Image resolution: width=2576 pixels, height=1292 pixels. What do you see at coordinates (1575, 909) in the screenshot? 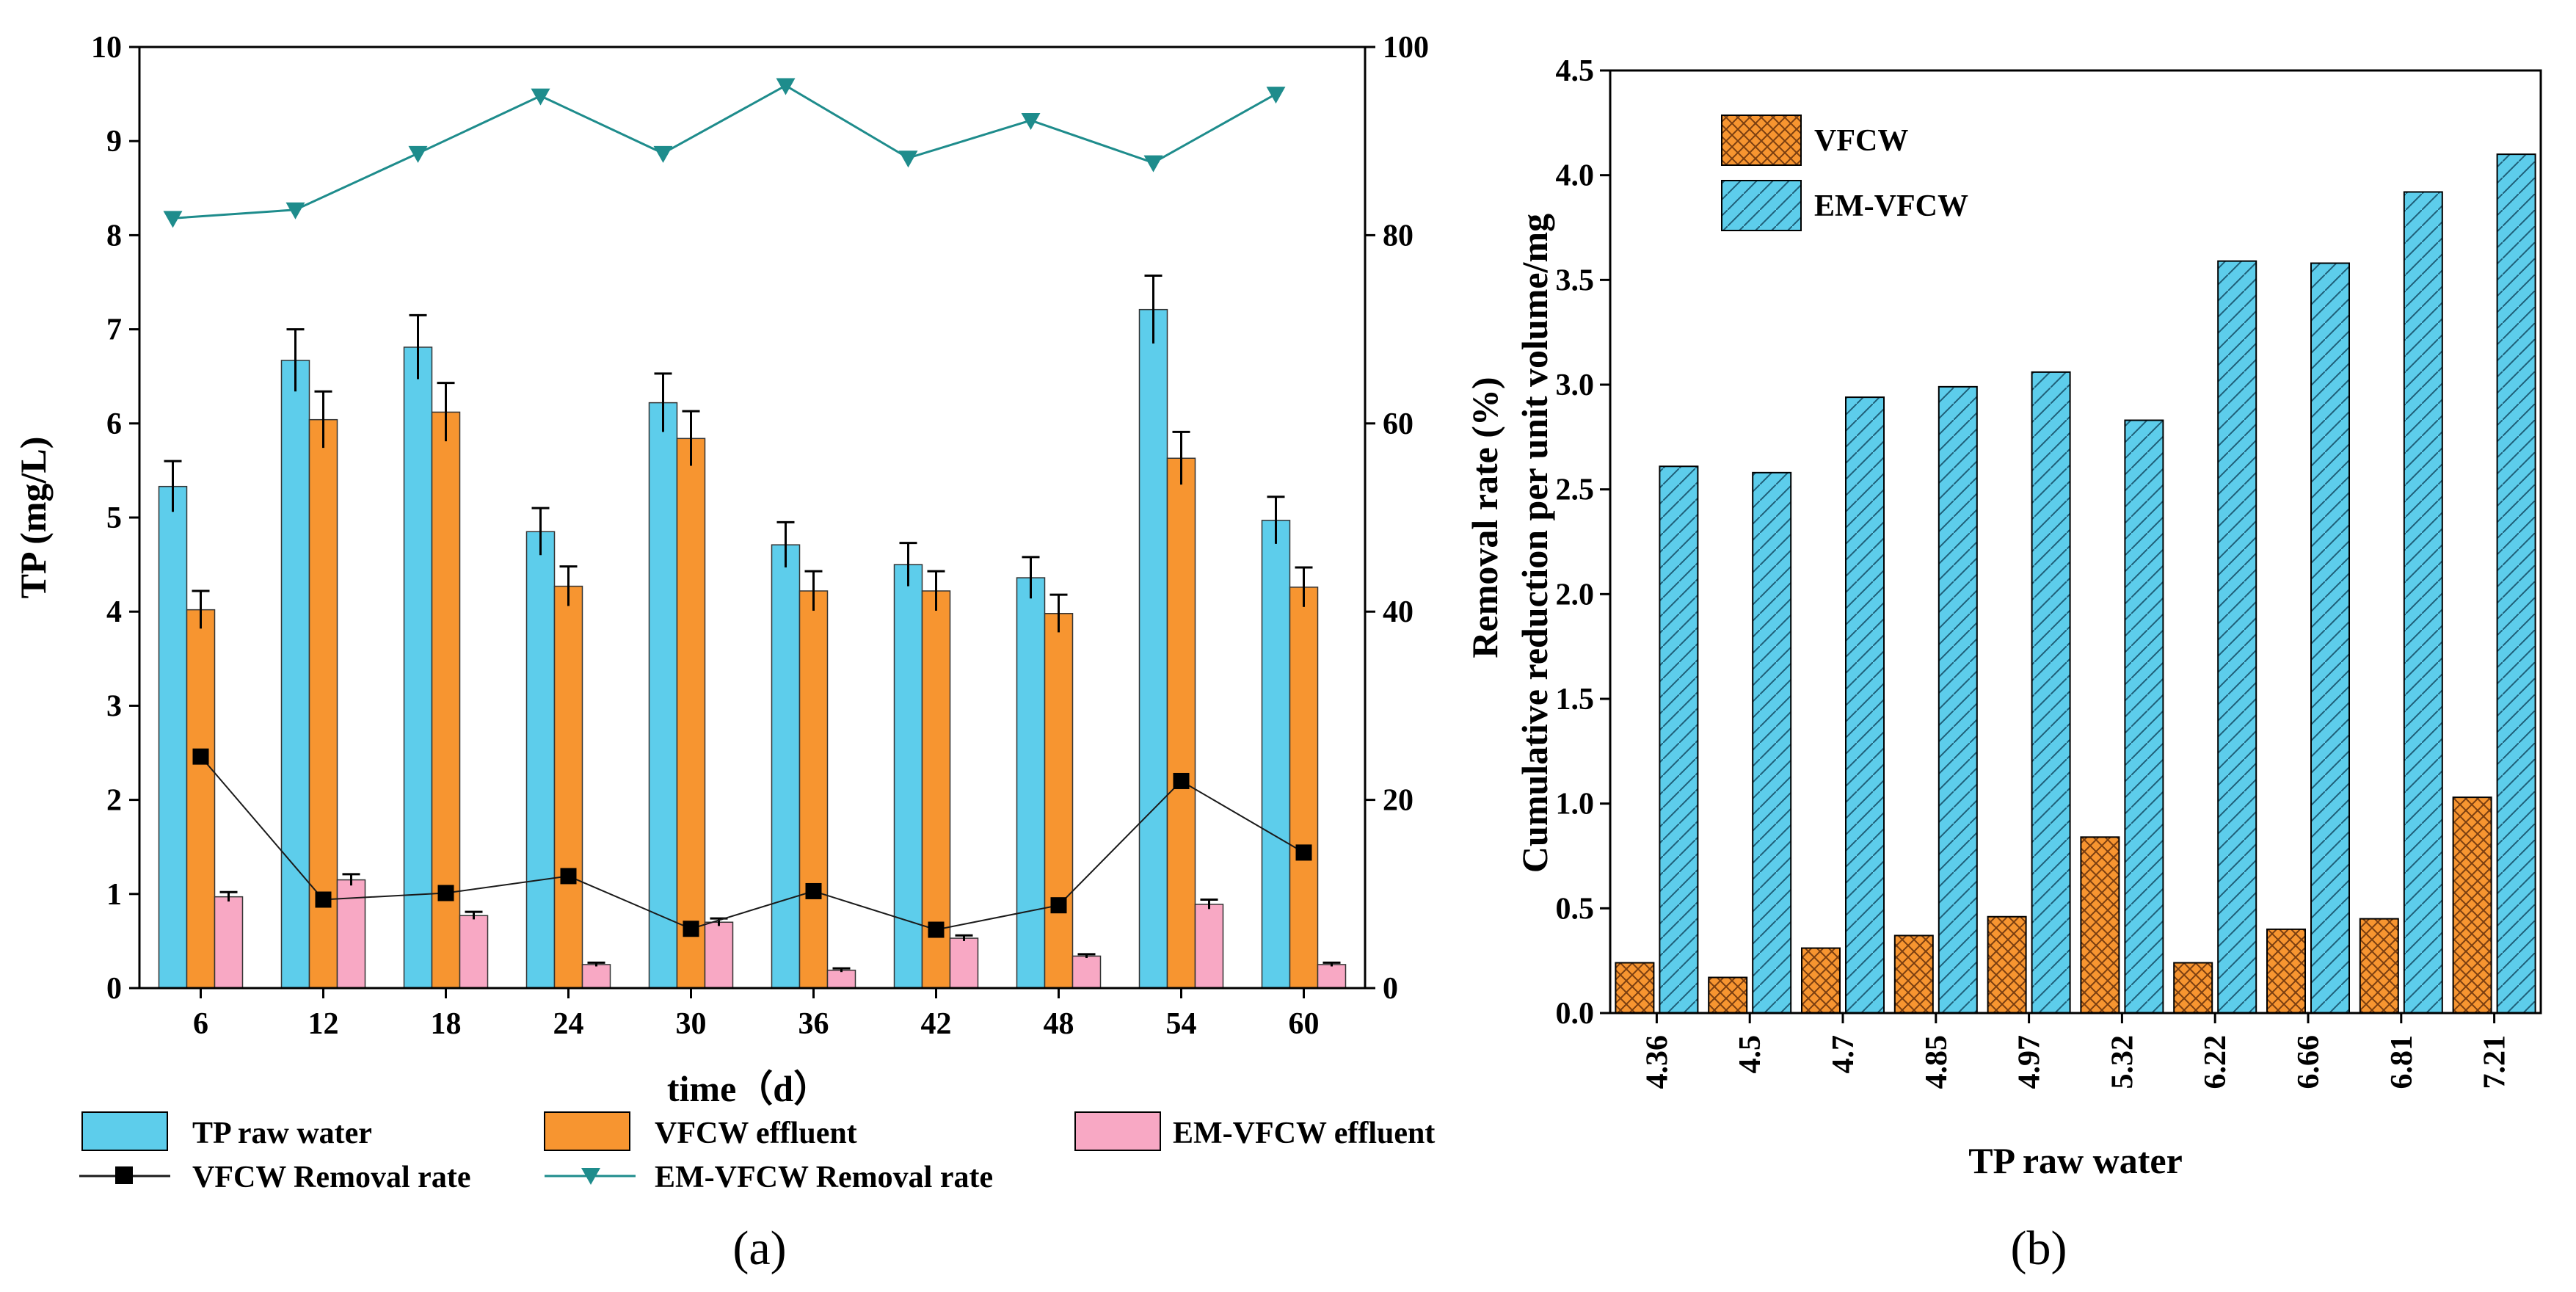
I see `b-ytick-label: 0.5` at bounding box center [1575, 909].